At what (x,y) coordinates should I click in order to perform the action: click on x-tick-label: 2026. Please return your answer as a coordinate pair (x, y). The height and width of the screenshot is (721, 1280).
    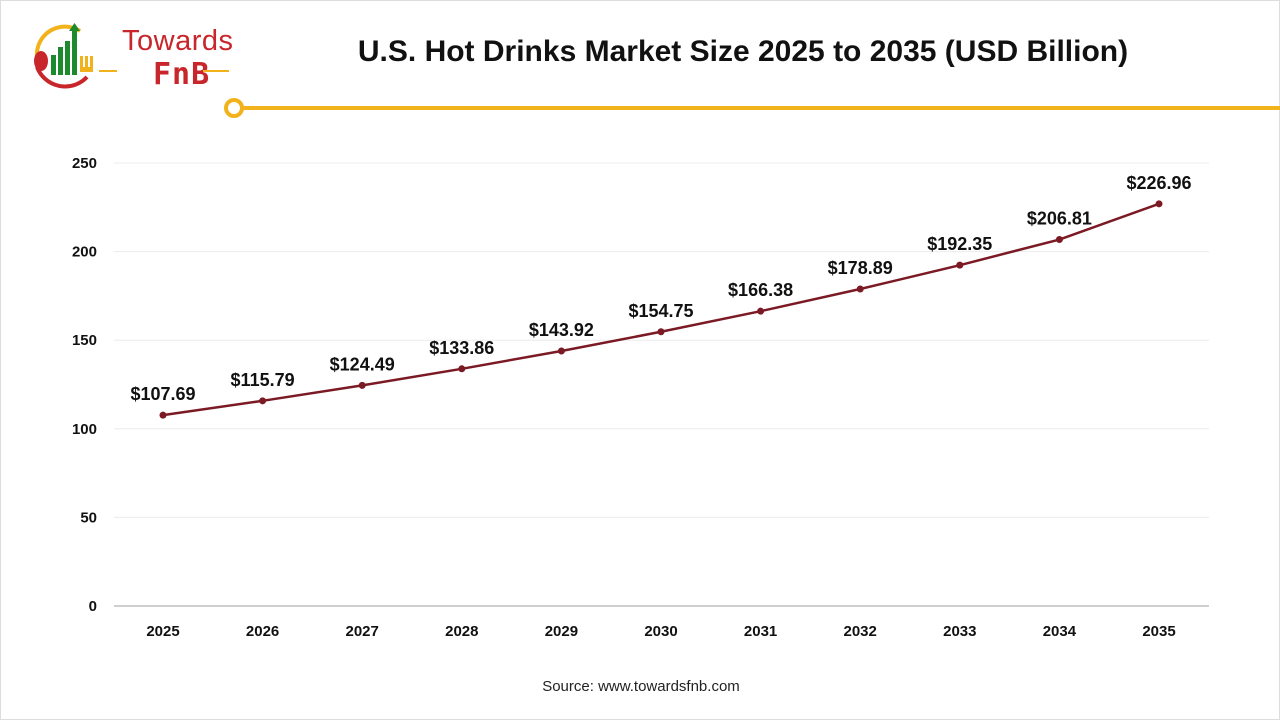
    Looking at the image, I should click on (262, 631).